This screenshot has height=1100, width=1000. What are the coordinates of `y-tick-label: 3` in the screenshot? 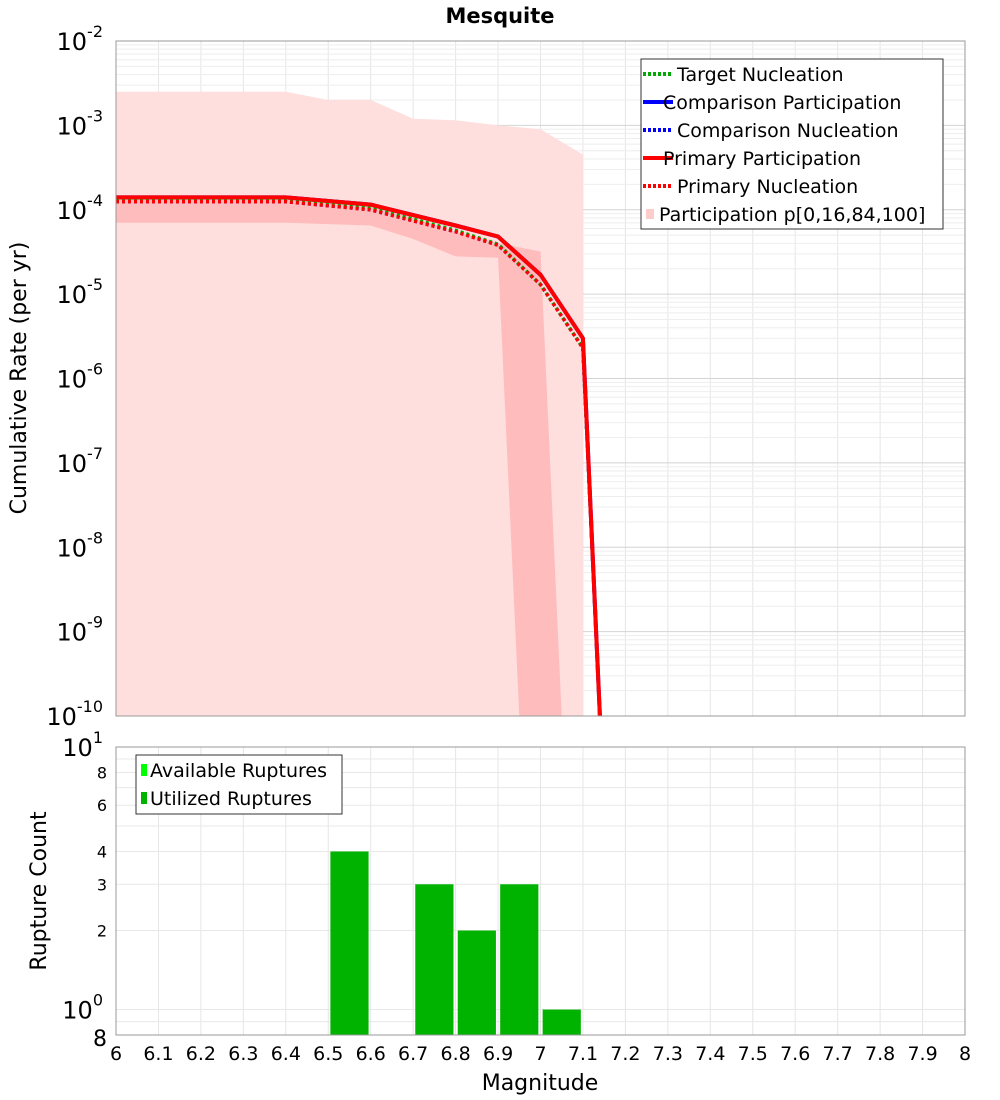 It's located at (102, 884).